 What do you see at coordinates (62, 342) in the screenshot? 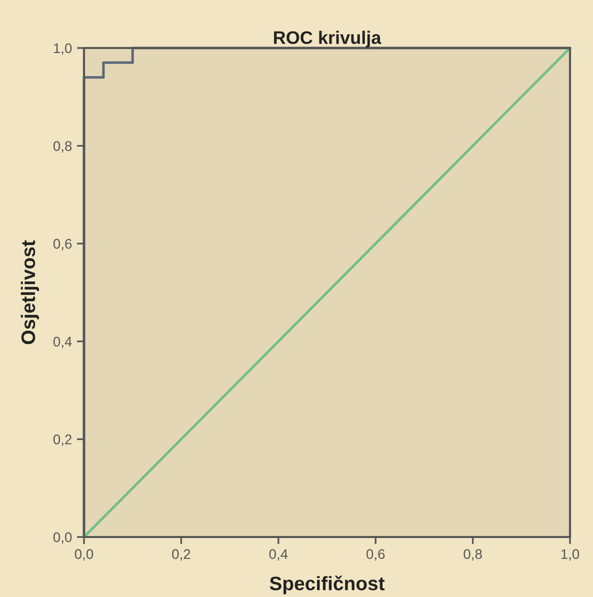
I see `y-tick-label: 0,4` at bounding box center [62, 342].